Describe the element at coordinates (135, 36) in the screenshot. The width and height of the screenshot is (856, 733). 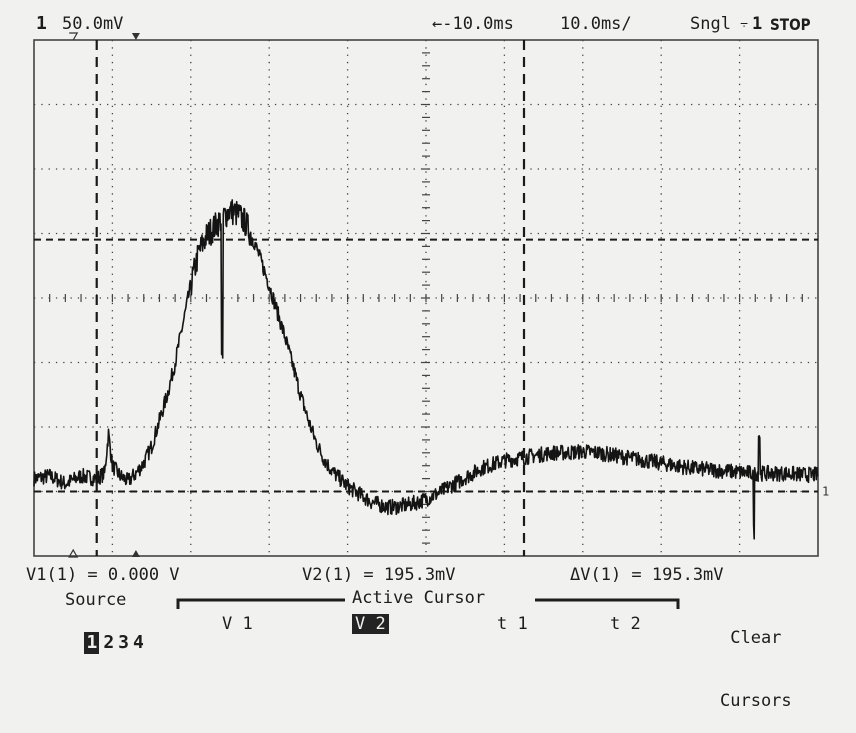
I see `delay-reference-marker-top` at that location.